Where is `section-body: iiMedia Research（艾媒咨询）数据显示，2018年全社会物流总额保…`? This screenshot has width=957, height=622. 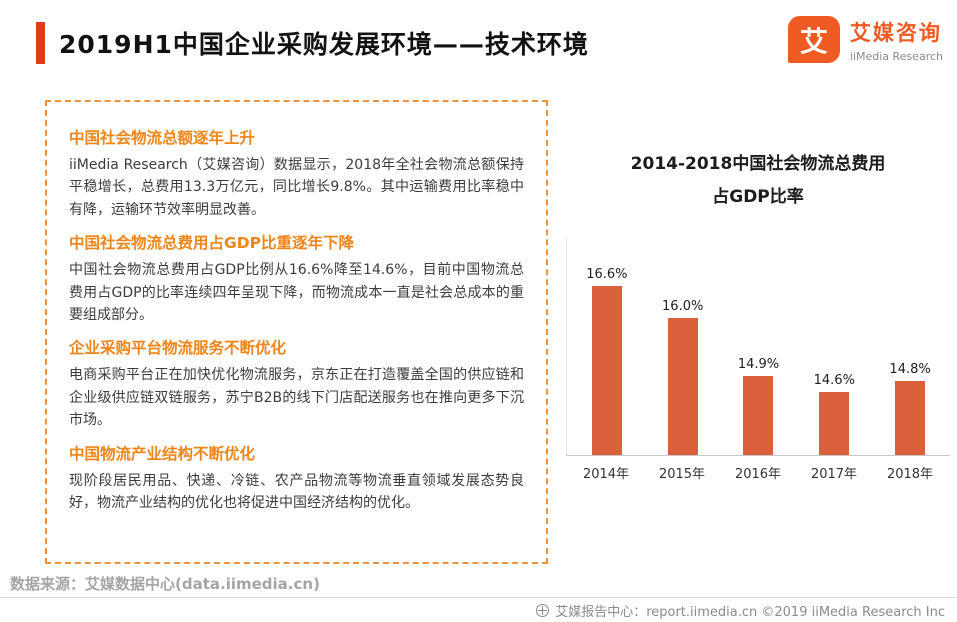
section-body: iiMedia Research（艾媒咨询）数据显示，2018年全社会物流总额保… is located at coordinates (296, 187).